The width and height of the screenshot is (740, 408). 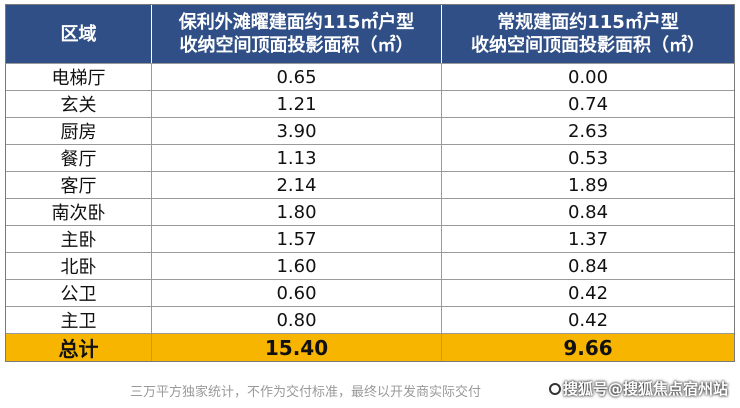 I want to click on header-col-baoli: 保利外滩曜建面约115㎡户型 收纳空间顶面投影面积（㎡）, so click(x=297, y=34).